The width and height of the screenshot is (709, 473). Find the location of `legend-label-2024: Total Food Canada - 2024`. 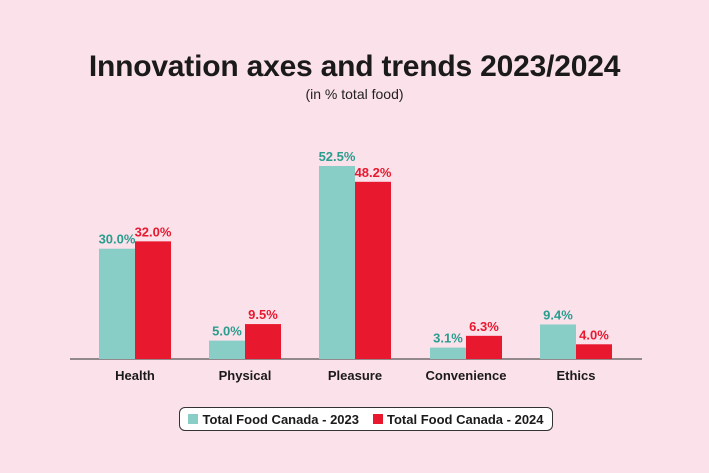

legend-label-2024: Total Food Canada - 2024 is located at coordinates (465, 419).